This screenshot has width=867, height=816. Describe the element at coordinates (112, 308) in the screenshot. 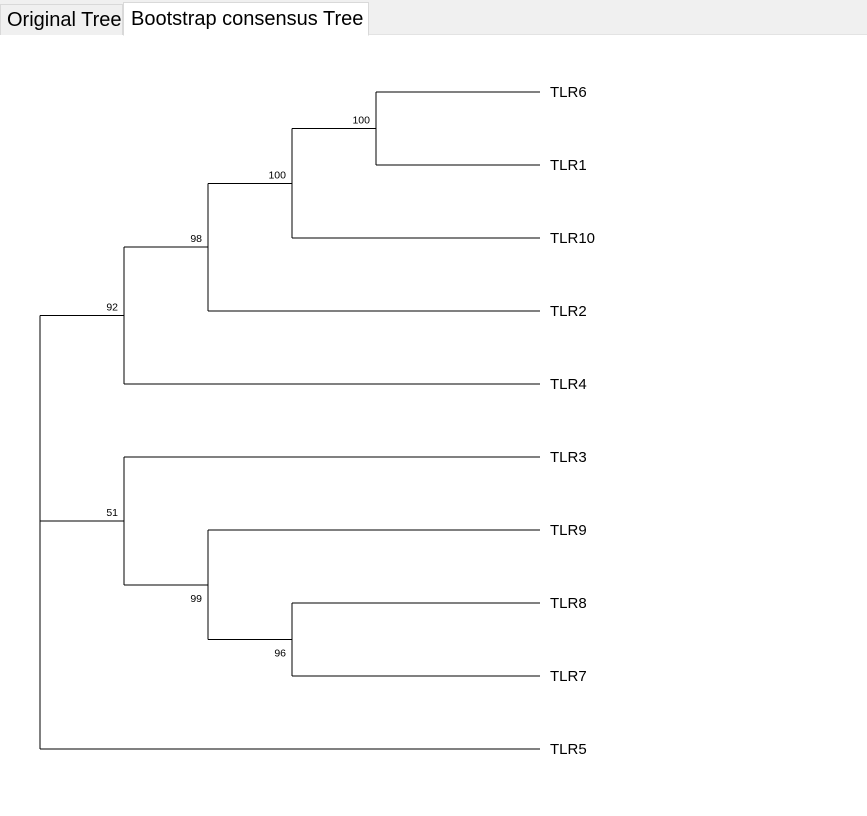

I see `bootstrap-value: 92` at that location.